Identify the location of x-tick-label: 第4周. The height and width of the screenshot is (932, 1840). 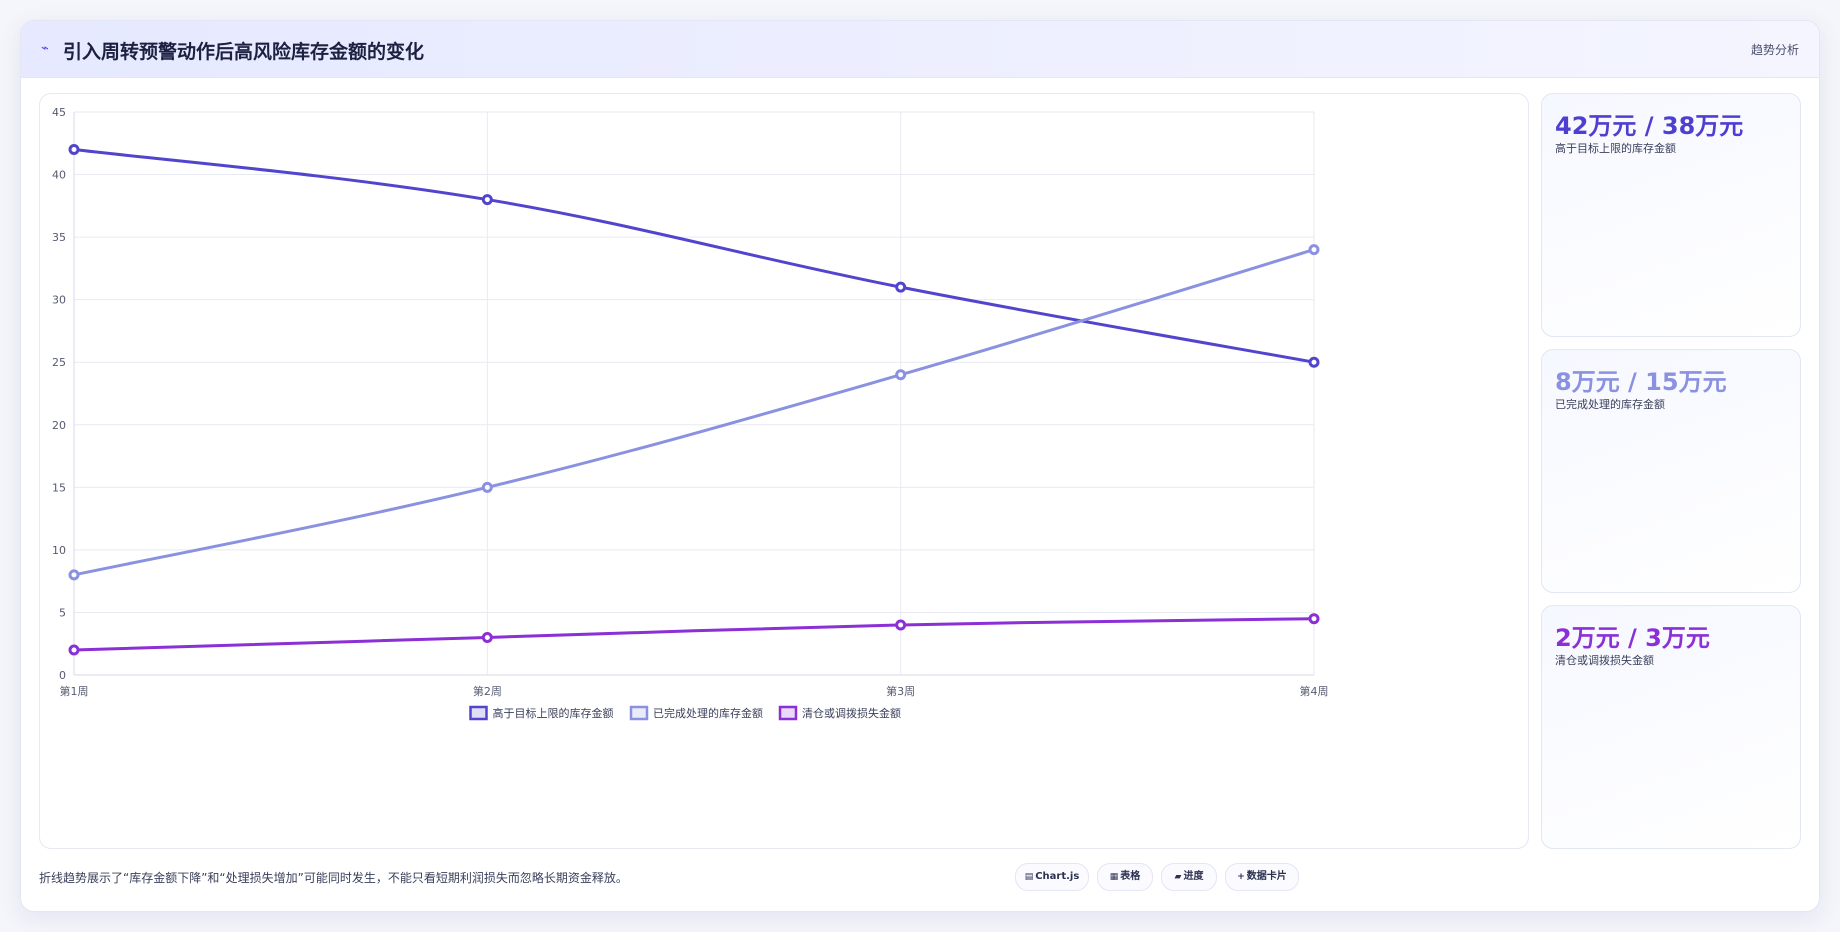
(1314, 691).